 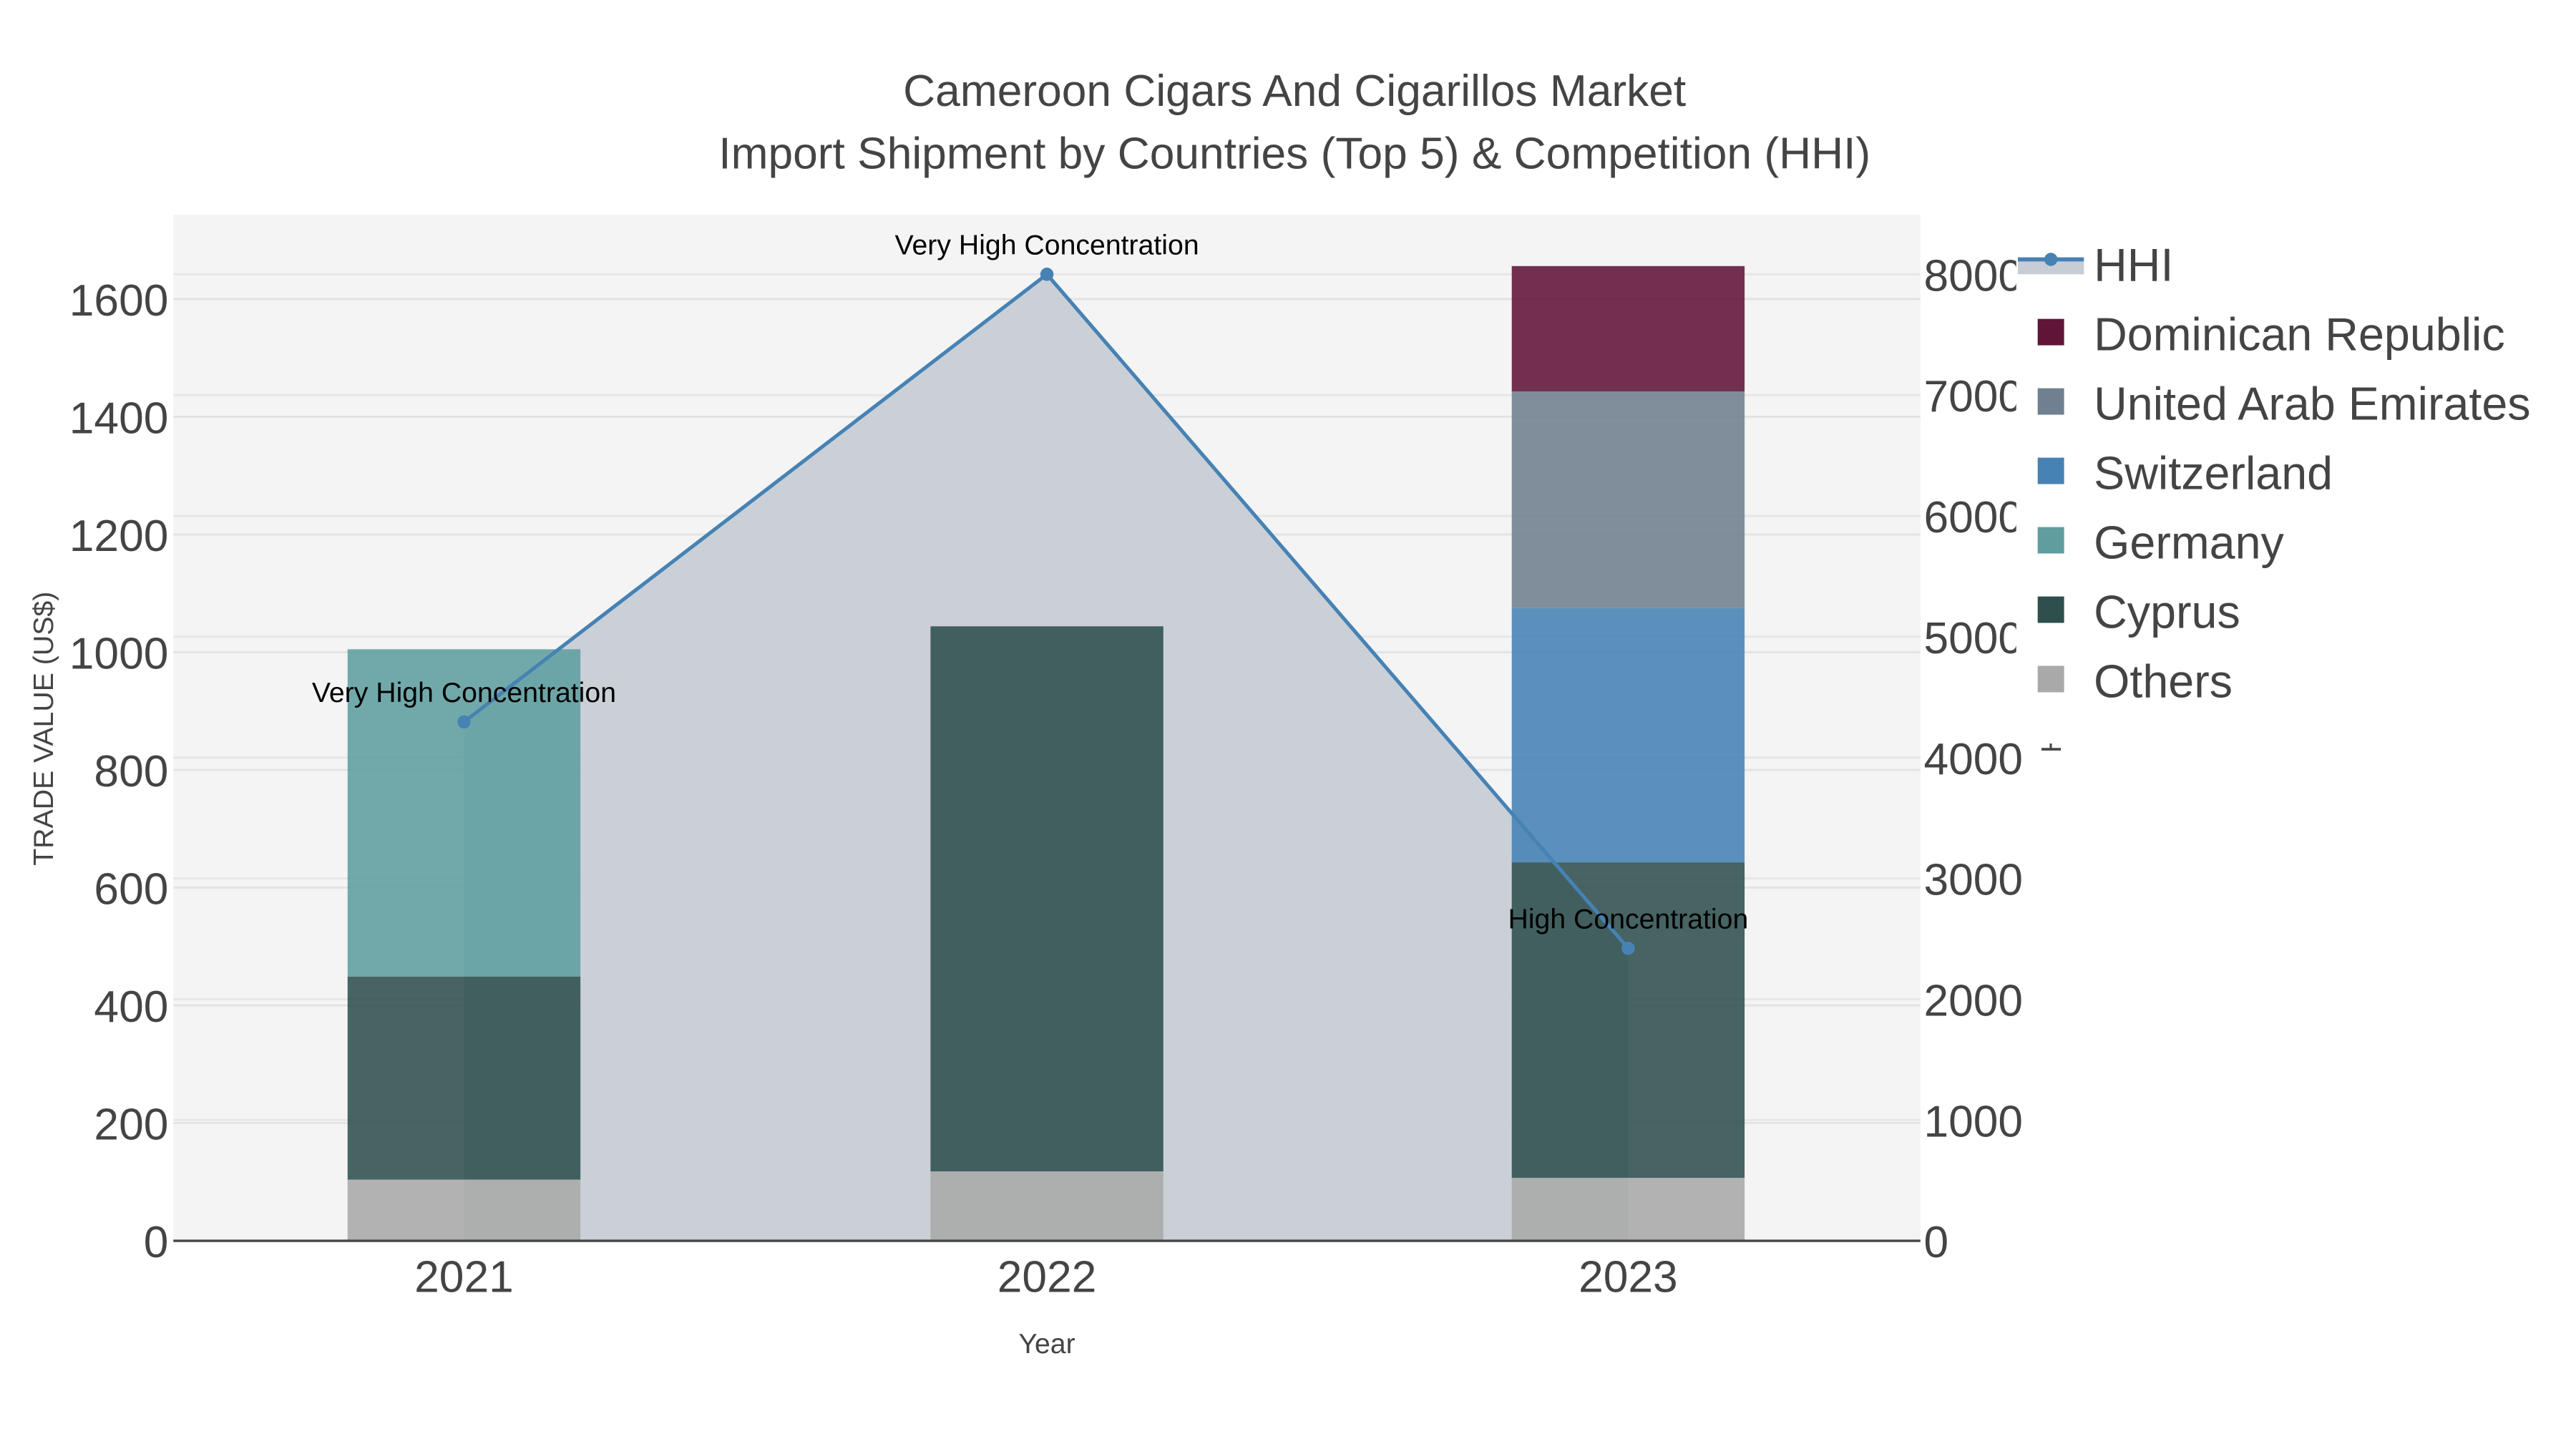 I want to click on y-tick-label: 1000, so click(x=119, y=654).